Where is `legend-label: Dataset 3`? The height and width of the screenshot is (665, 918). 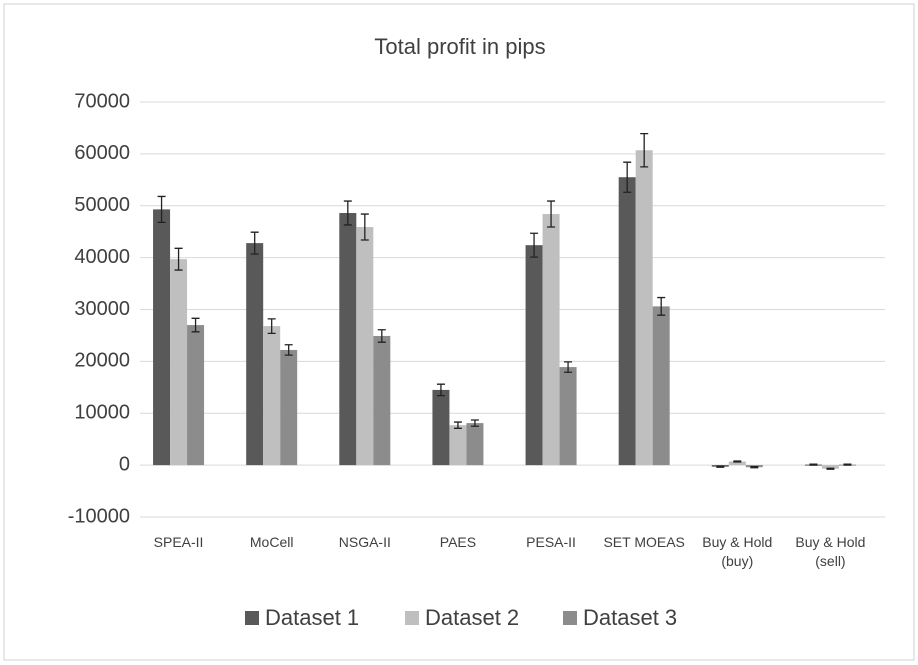 legend-label: Dataset 3 is located at coordinates (630, 617).